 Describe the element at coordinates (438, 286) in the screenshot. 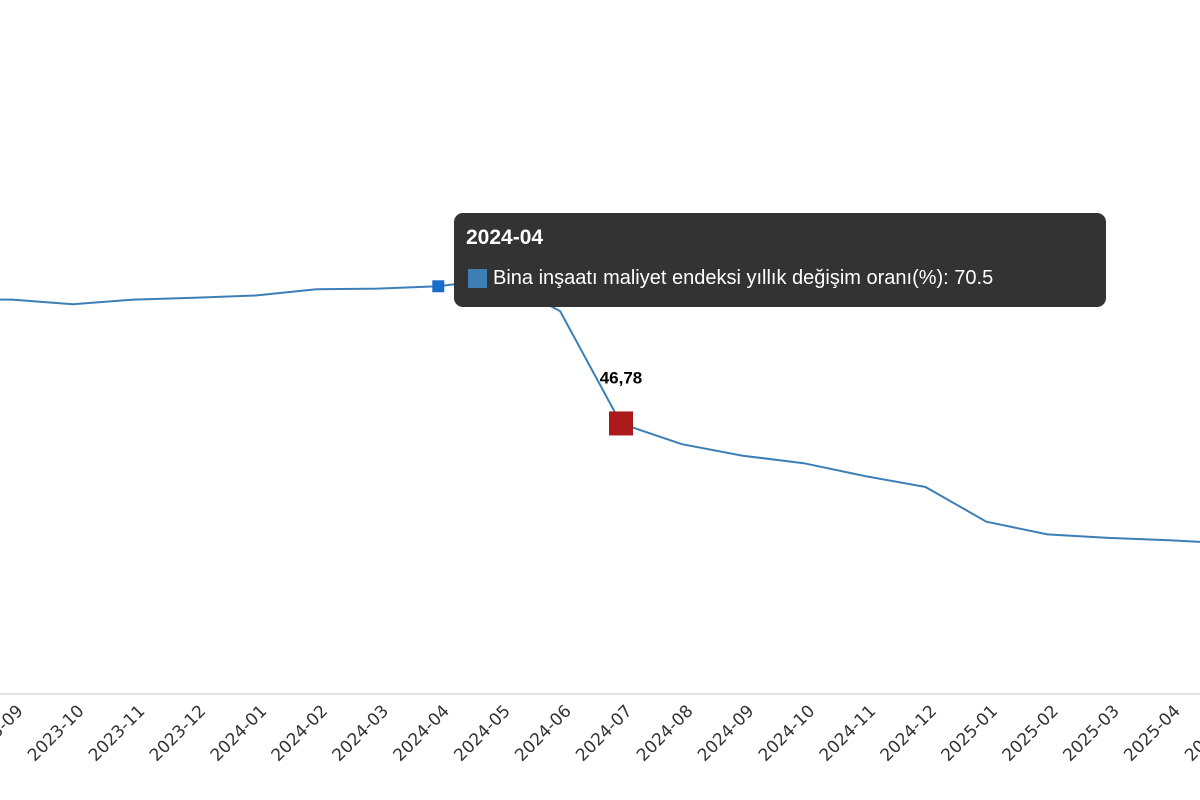

I see `hover-point-marker` at that location.